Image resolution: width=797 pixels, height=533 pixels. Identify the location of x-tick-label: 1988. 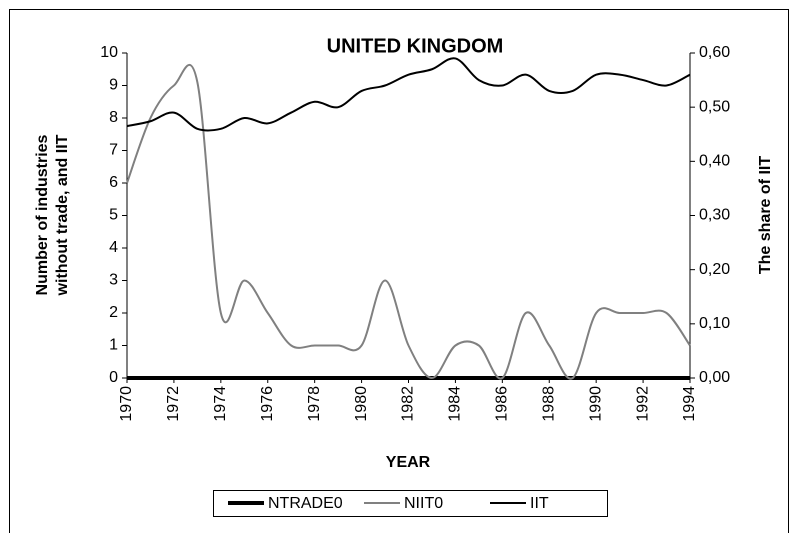
(548, 404).